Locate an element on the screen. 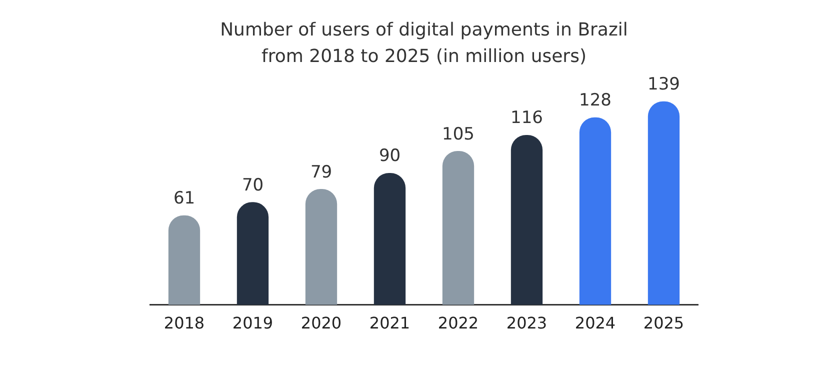 Image resolution: width=828 pixels, height=384 pixels. x-tick-label: 2018 is located at coordinates (184, 323).